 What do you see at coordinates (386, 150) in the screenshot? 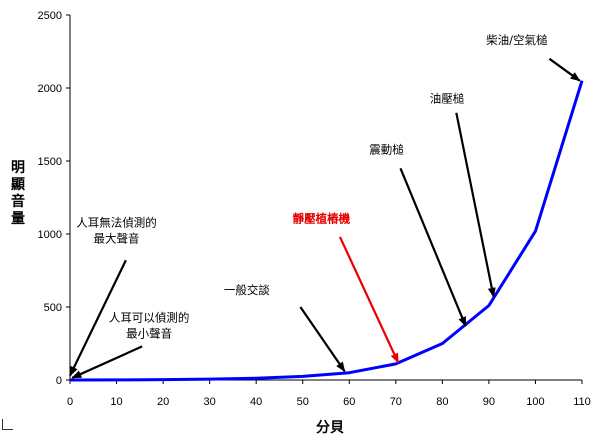
I see `annotation-label: 震動槌` at bounding box center [386, 150].